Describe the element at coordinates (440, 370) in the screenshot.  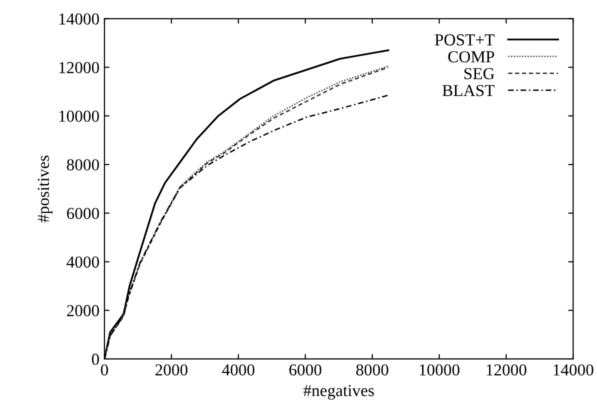
I see `x-tick-label: 10000` at that location.